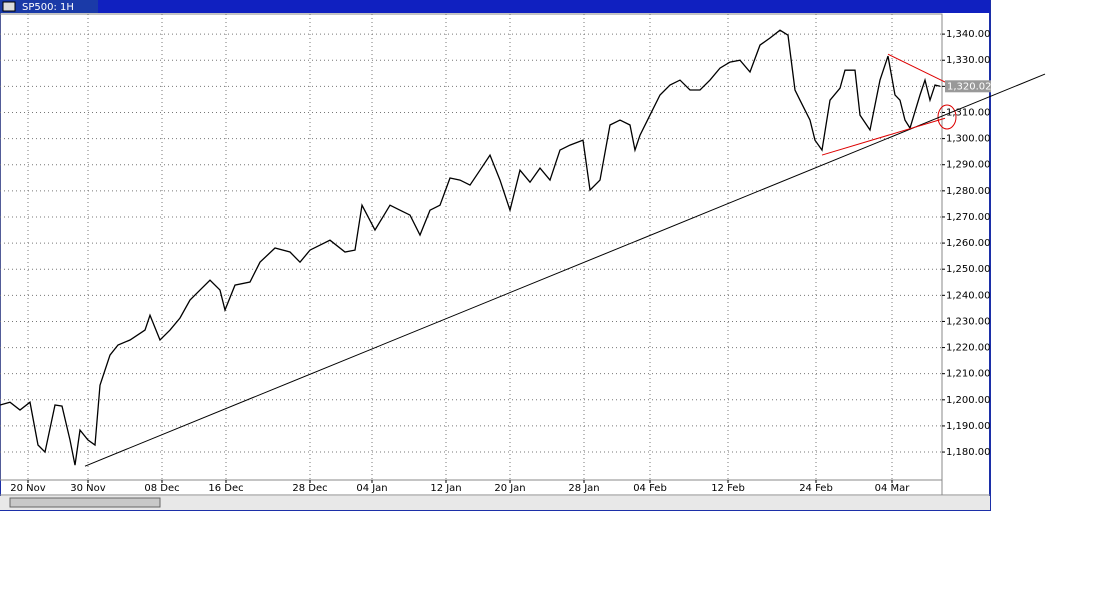  I want to click on x-tick-label: 28 Jan, so click(583, 488).